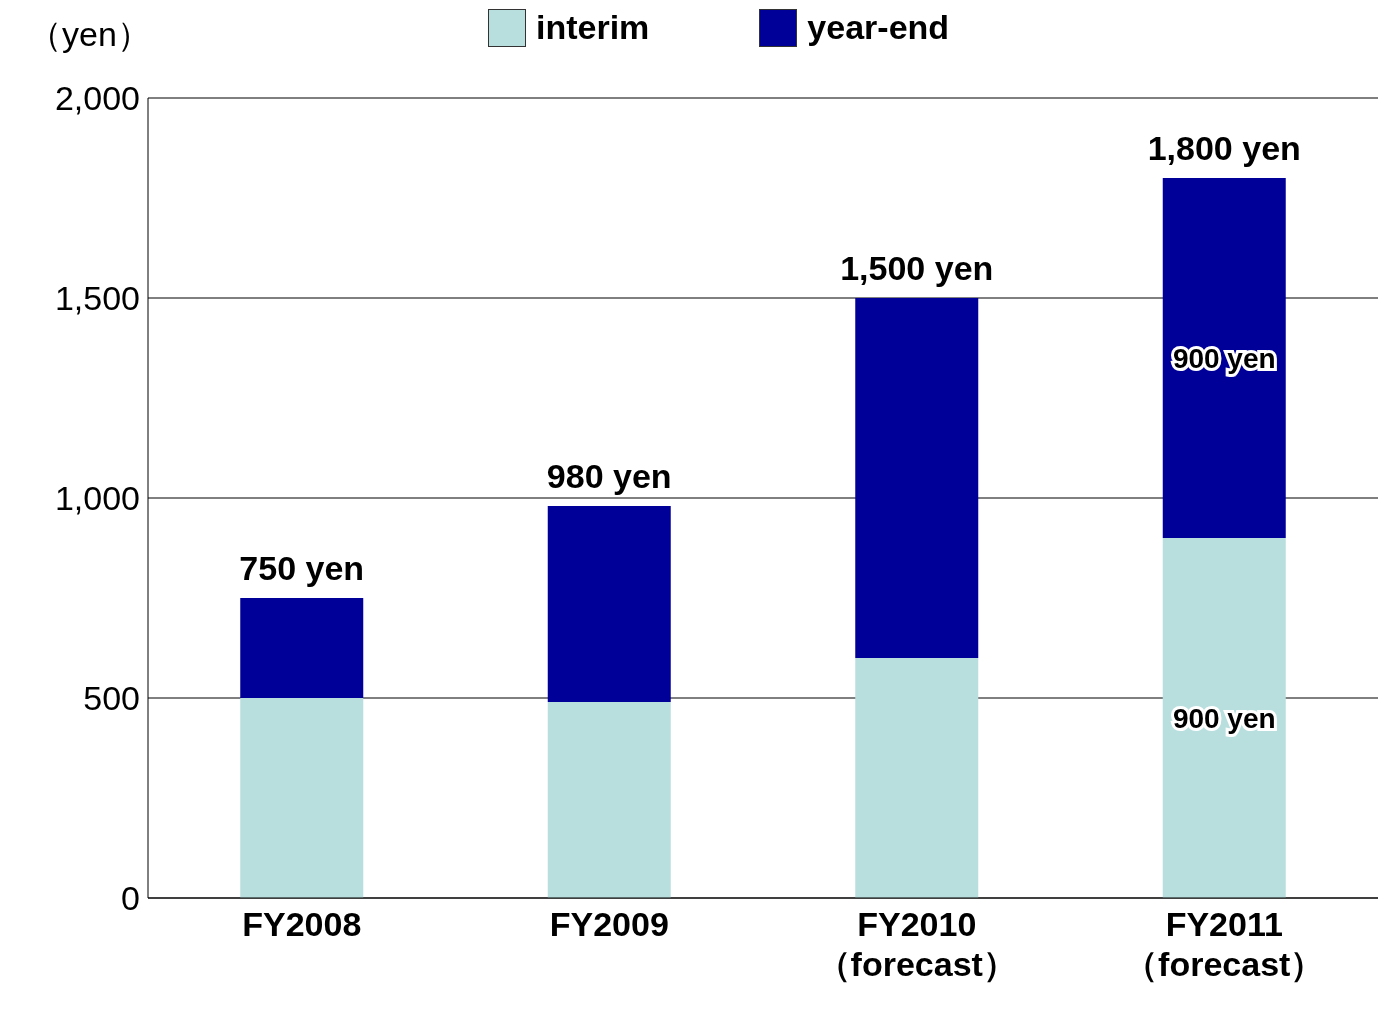  Describe the element at coordinates (302, 568) in the screenshot. I see `total-label: 750 yen` at that location.